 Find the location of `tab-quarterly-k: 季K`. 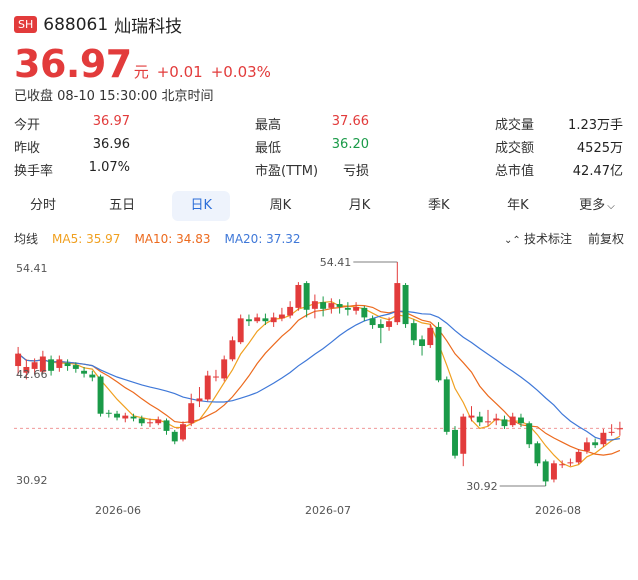

tab-quarterly-k: 季K is located at coordinates (438, 205).